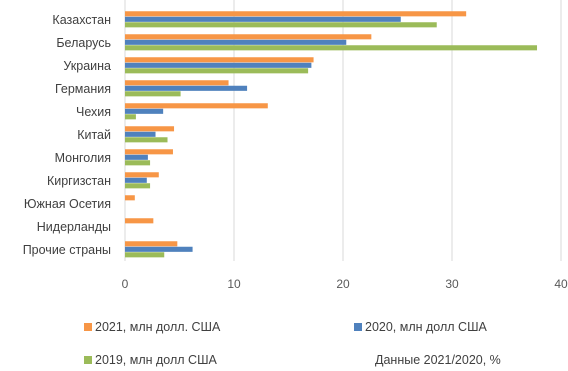  I want to click on legend-label-2: 2019, млн долл США, so click(156, 360).